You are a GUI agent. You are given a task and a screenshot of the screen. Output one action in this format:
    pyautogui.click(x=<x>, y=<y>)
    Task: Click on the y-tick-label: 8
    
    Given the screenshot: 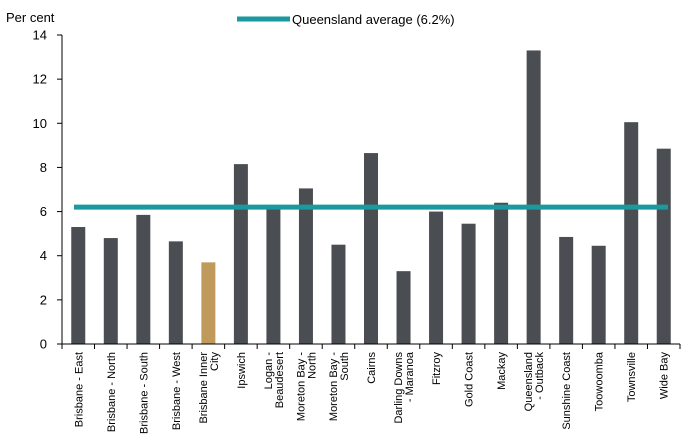 What is the action you would take?
    pyautogui.click(x=43, y=167)
    